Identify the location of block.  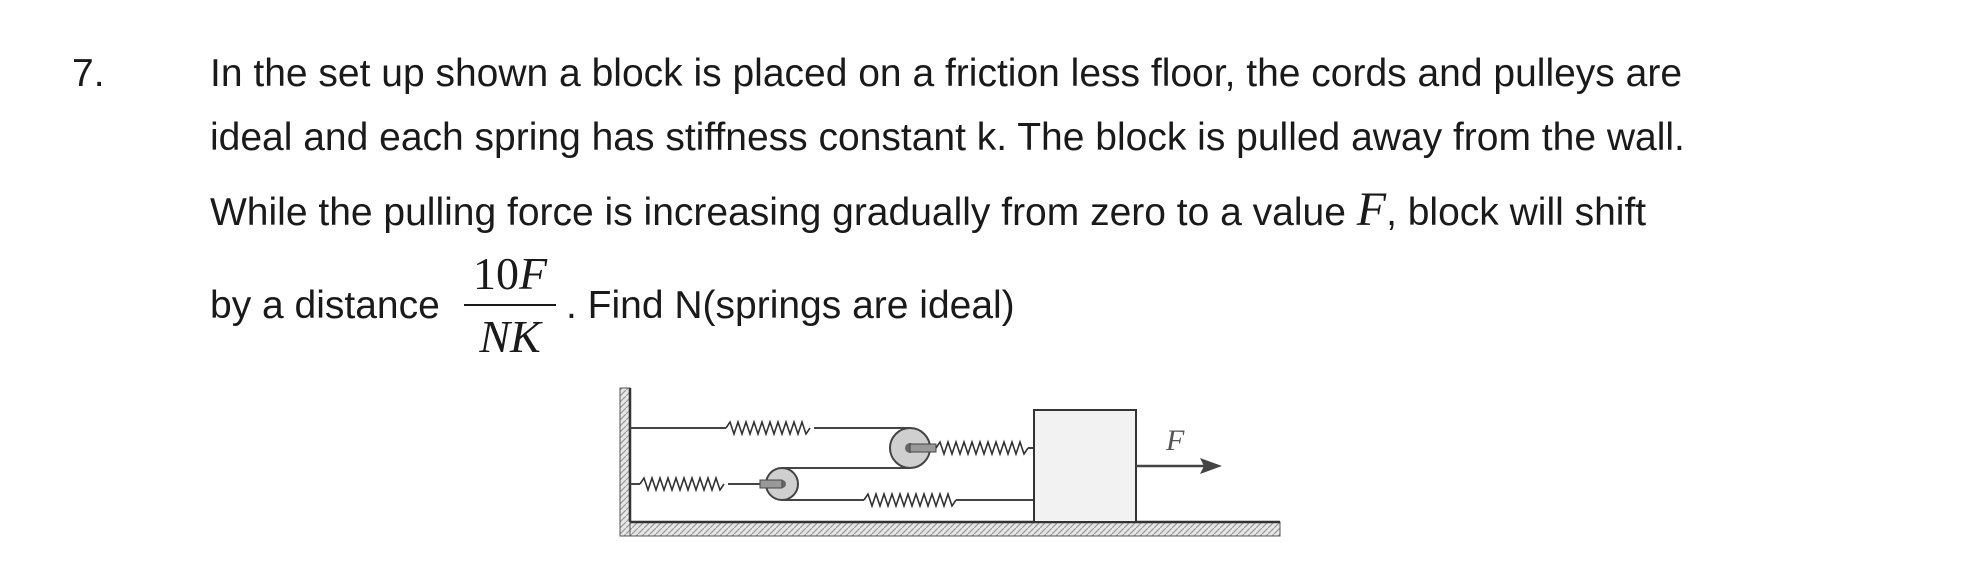
(1085, 466).